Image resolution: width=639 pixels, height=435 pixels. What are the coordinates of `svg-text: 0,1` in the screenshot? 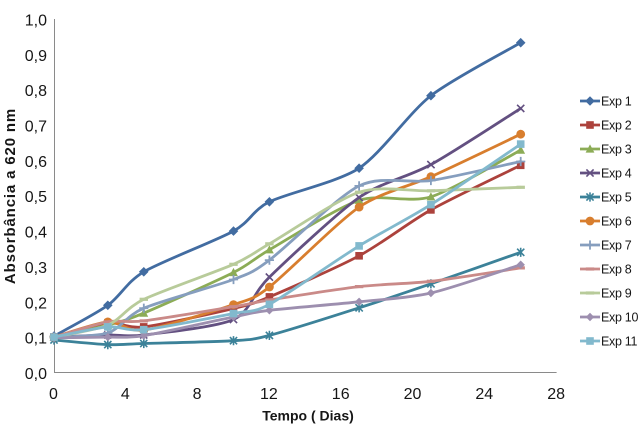 It's located at (36, 339).